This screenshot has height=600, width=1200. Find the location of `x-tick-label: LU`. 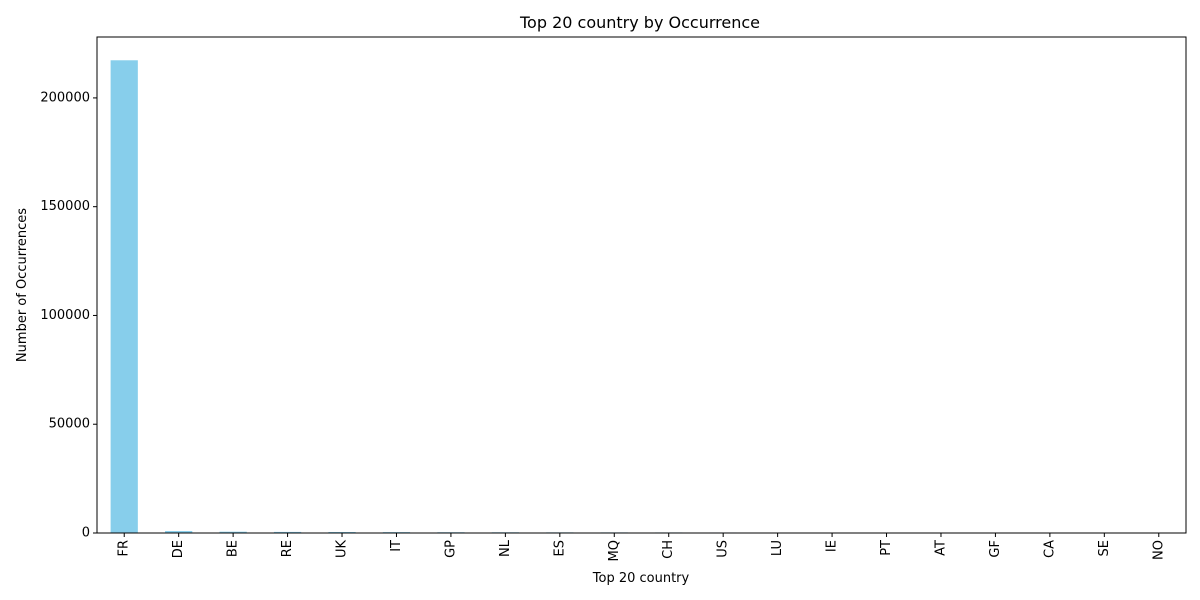

x-tick-label: LU is located at coordinates (777, 548).